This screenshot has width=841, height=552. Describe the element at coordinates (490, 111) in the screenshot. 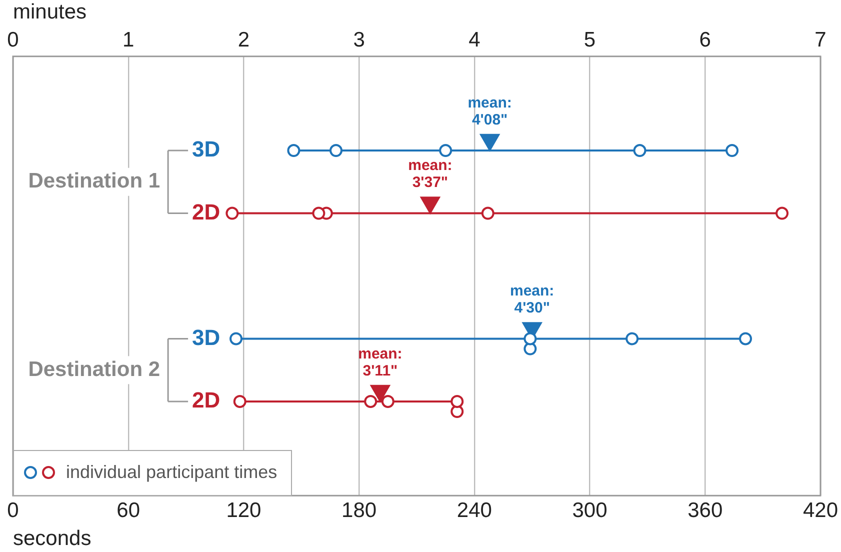

I see `data-label: mean: 4'08"` at that location.